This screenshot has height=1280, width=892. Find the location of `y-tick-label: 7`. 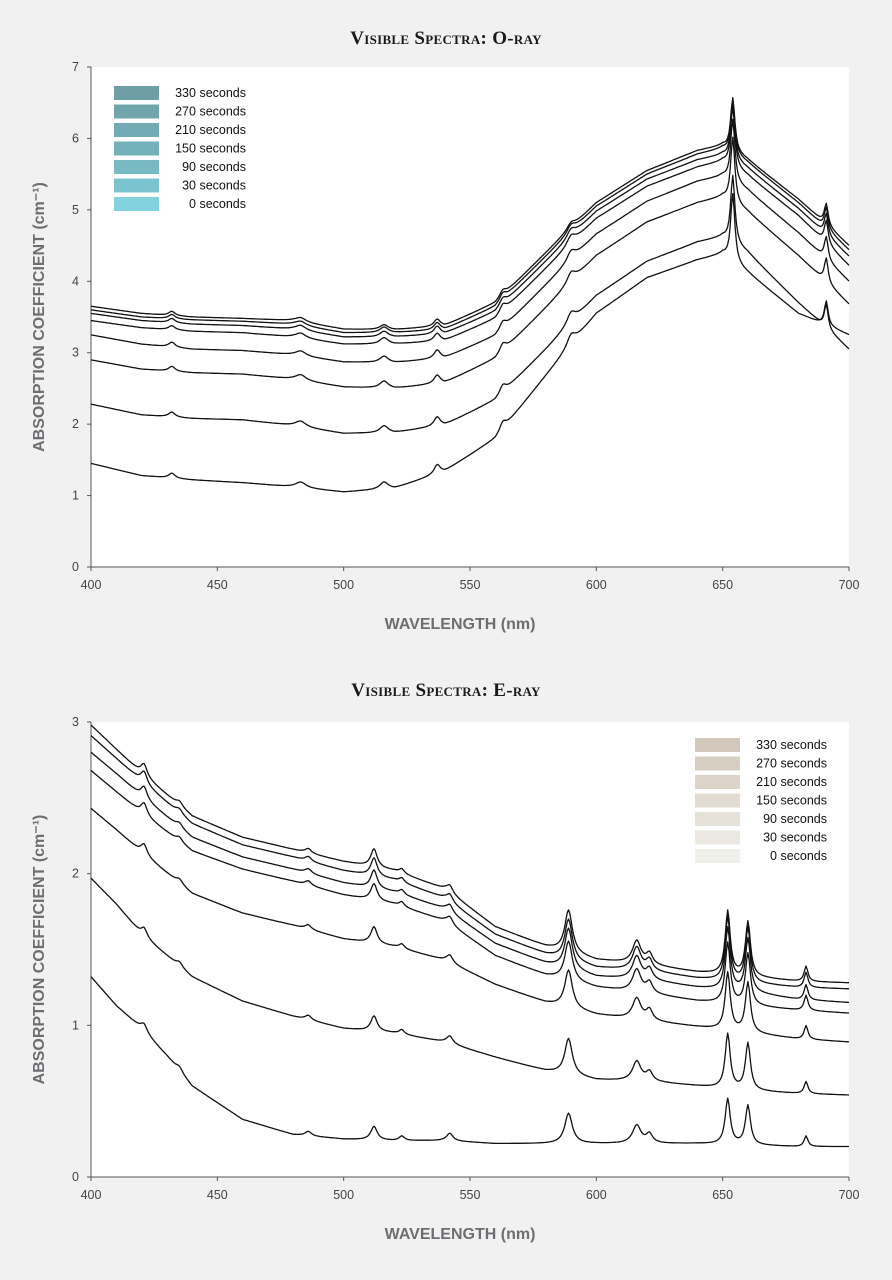

y-tick-label: 7 is located at coordinates (75, 67).